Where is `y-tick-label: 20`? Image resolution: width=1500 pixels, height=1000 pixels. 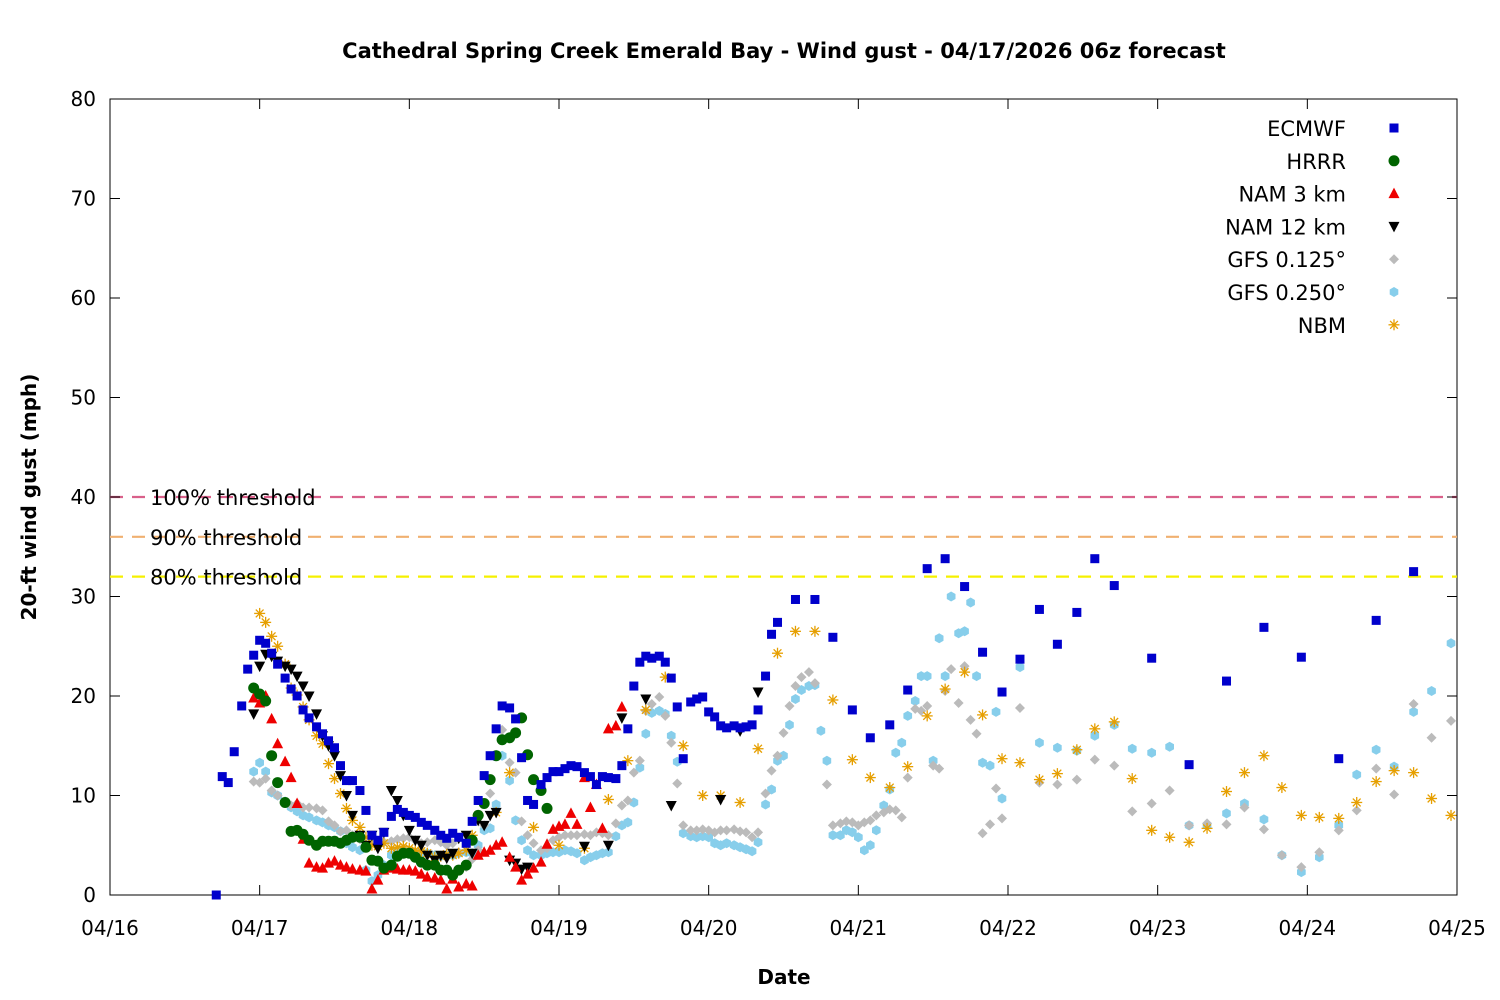 y-tick-label: 20 is located at coordinates (83, 696).